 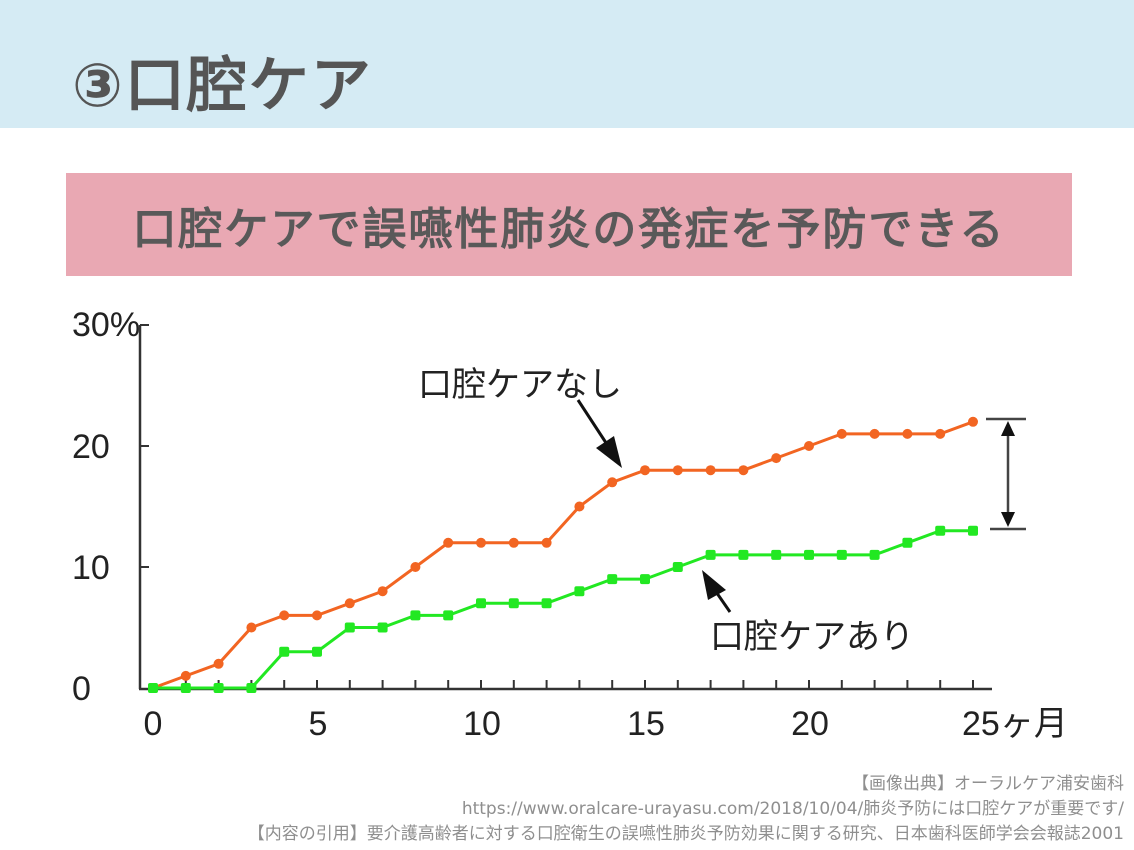 I want to click on y-axis: 30% 20 10 0, so click(x=110, y=507).